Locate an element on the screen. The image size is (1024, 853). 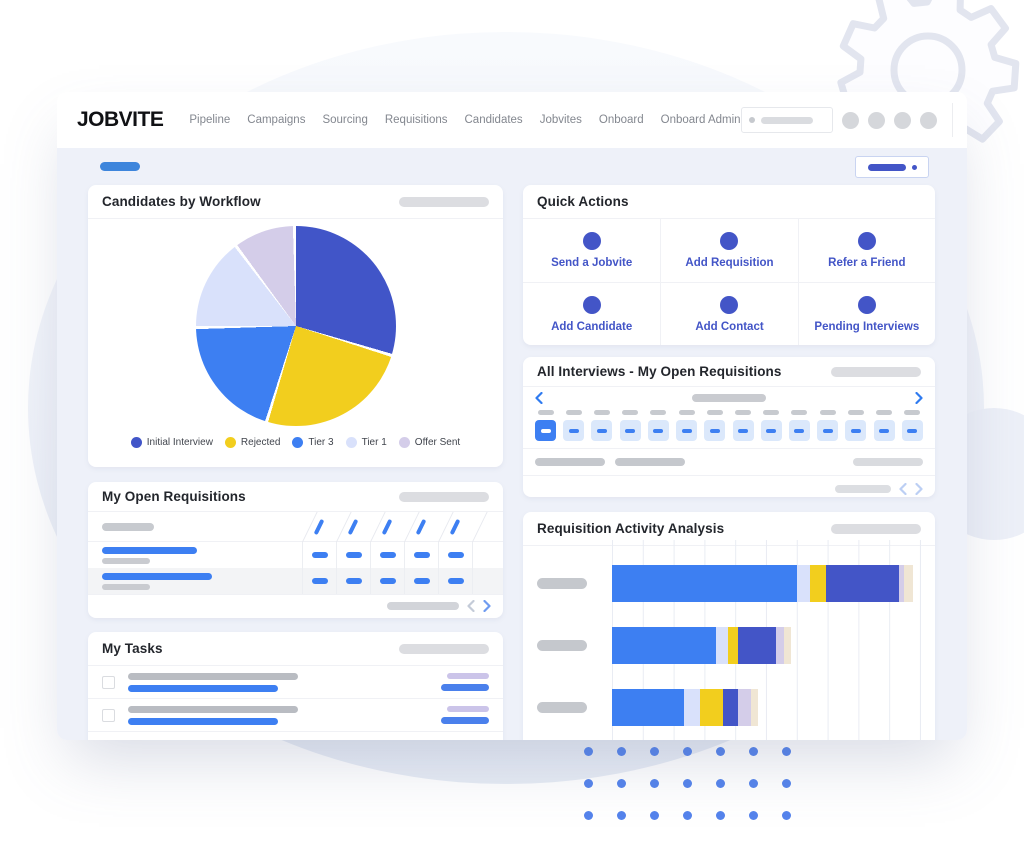
nav-item-campaigns: Campaigns is located at coordinates (276, 120).